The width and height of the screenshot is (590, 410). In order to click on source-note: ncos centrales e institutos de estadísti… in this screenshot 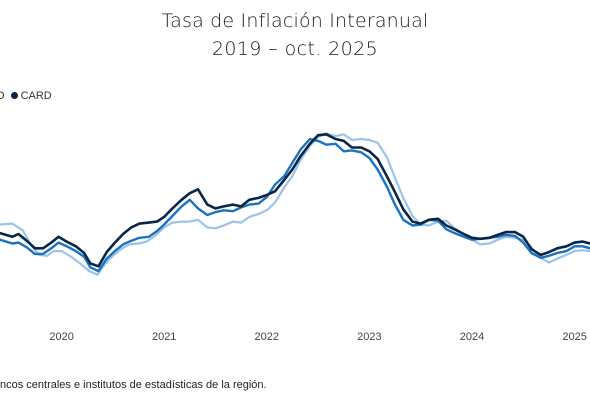, I will do `click(133, 385)`.